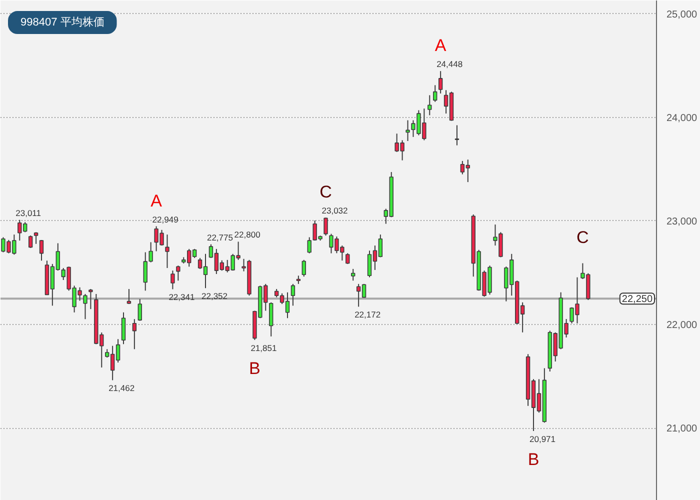  Describe the element at coordinates (682, 326) in the screenshot. I see `y-tick-label: 22,000` at that location.